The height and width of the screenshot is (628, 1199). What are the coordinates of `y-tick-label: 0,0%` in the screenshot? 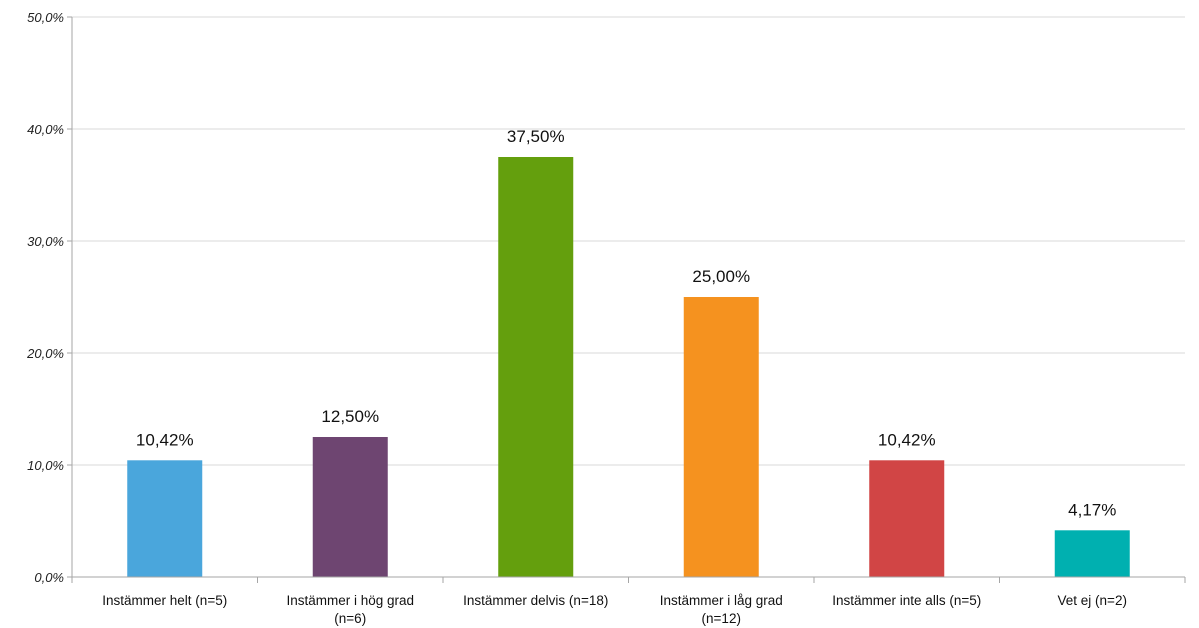 It's located at (49, 577).